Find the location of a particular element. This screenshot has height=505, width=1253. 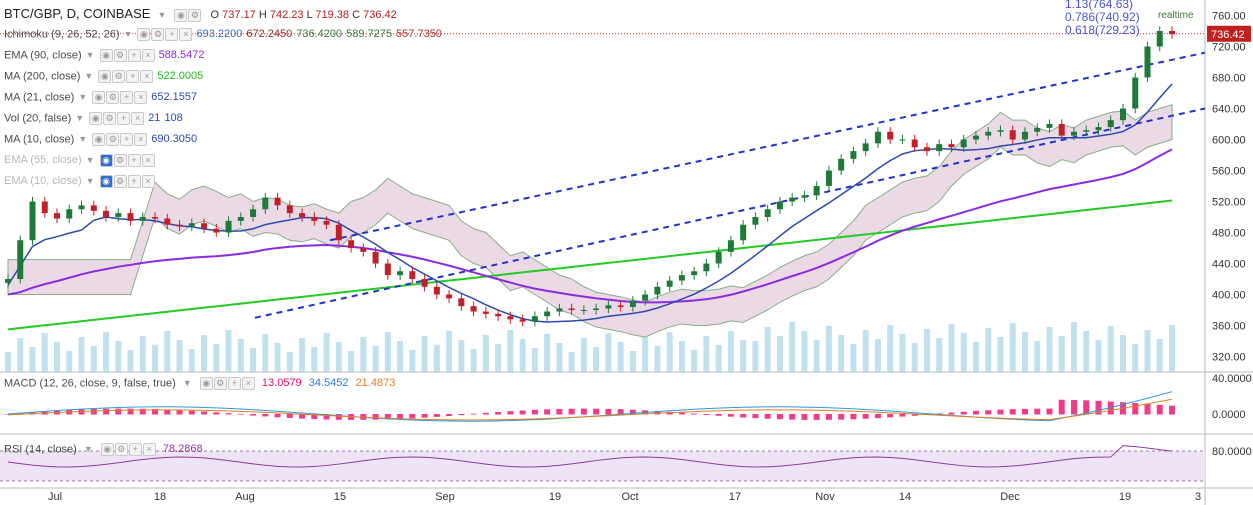

indicator-legend: MA (10, close) ▼ ◉ ⚙ + × 690.3050 is located at coordinates (100, 139).